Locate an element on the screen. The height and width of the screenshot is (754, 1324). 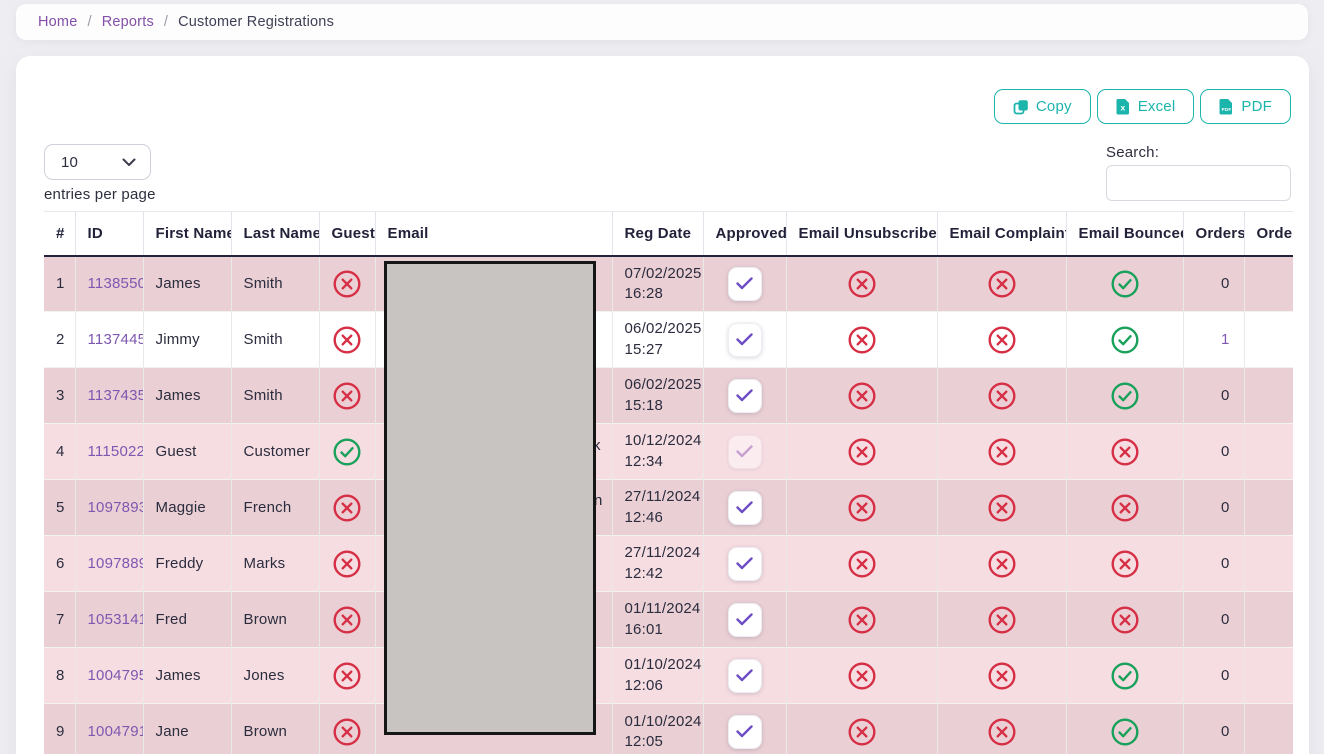
col-header-last-name: Last Name is located at coordinates (275, 234).